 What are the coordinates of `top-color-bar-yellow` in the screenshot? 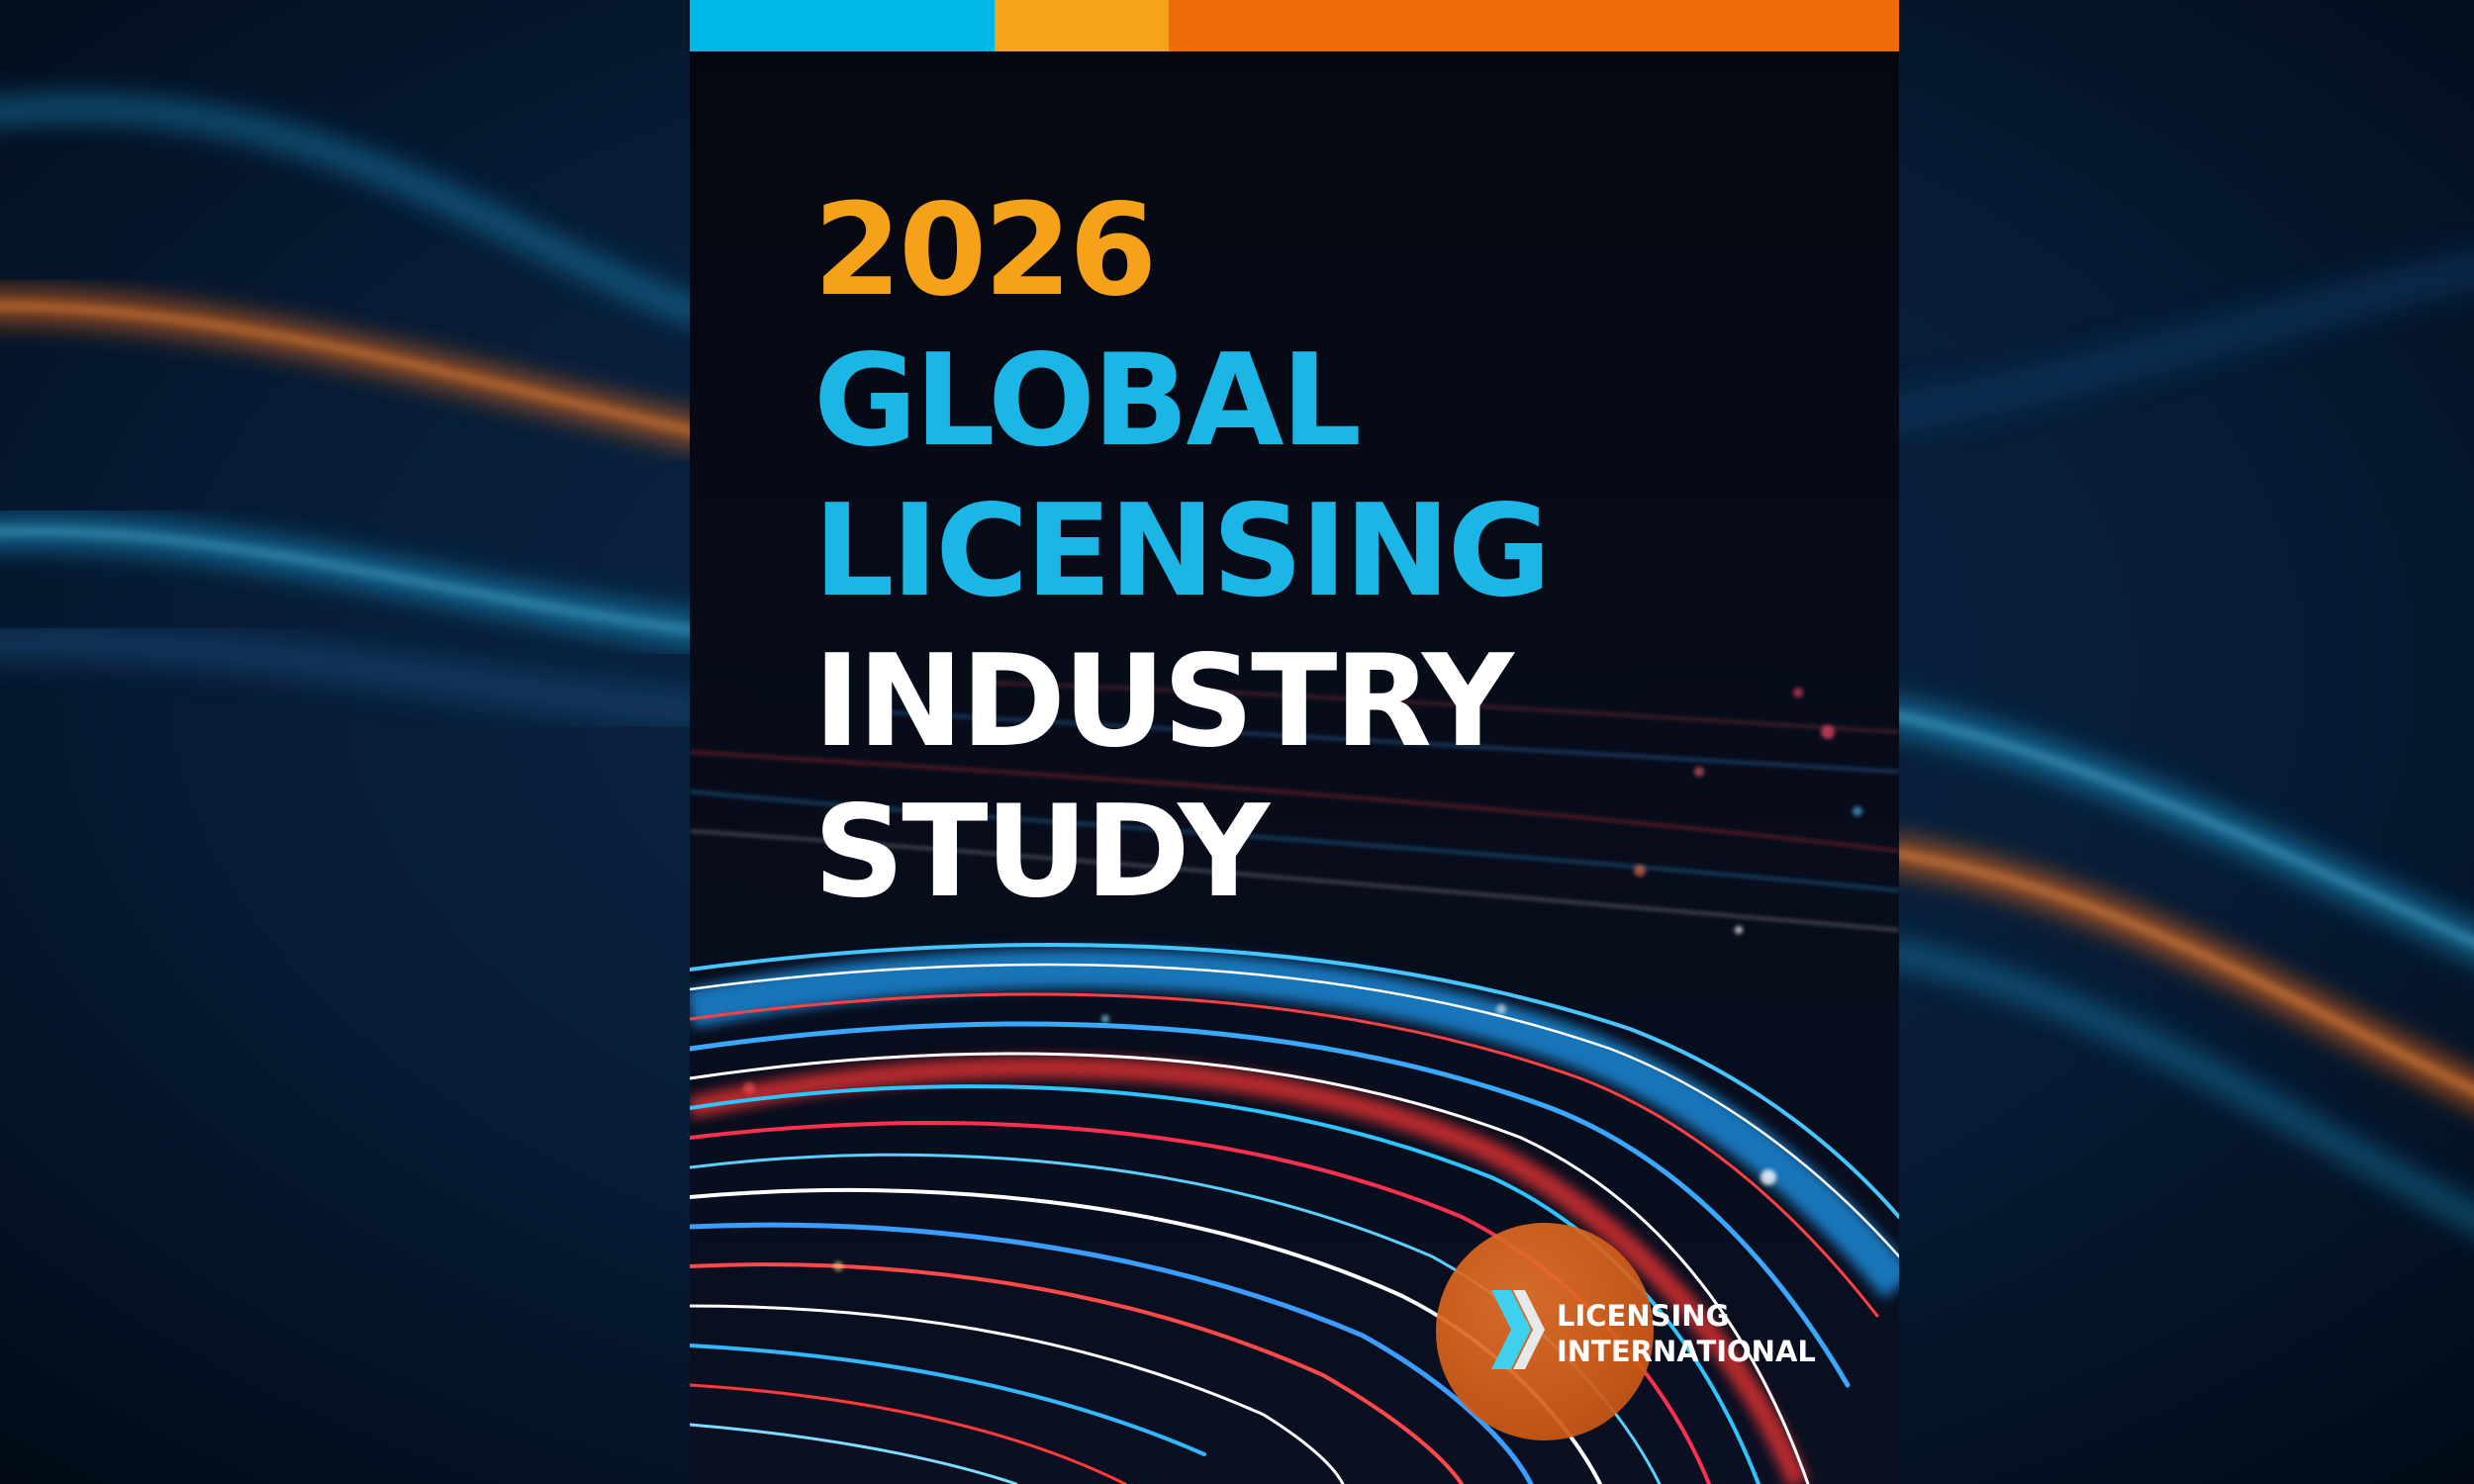 It's located at (1082, 25).